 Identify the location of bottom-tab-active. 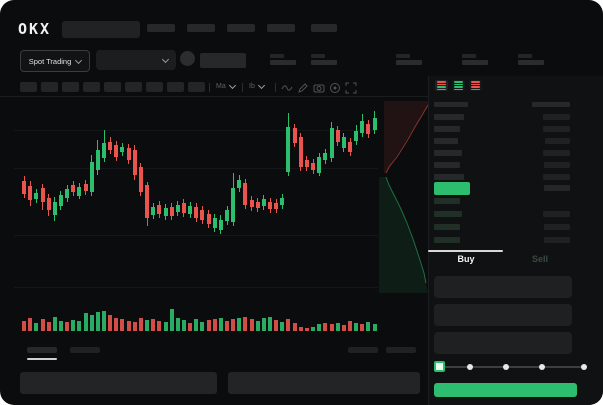
(42, 350).